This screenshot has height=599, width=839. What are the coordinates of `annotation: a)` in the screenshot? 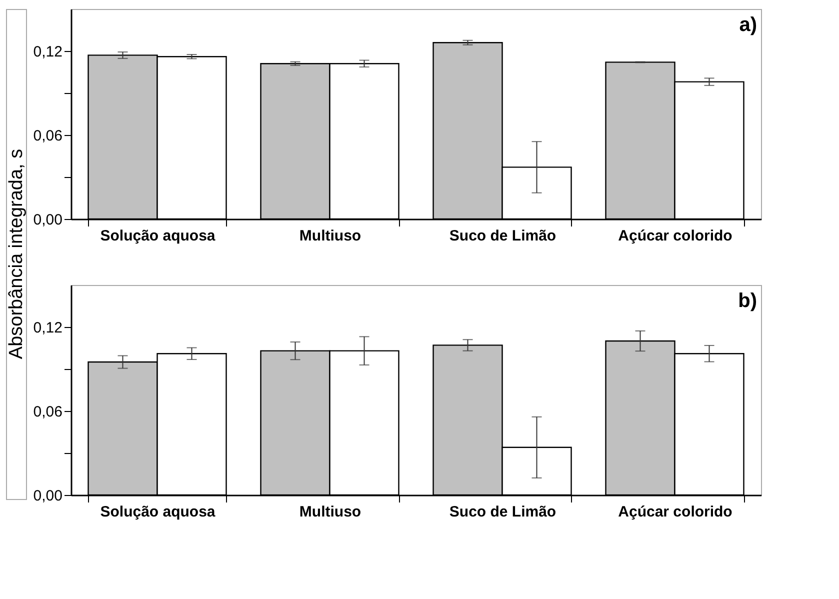 It's located at (748, 25).